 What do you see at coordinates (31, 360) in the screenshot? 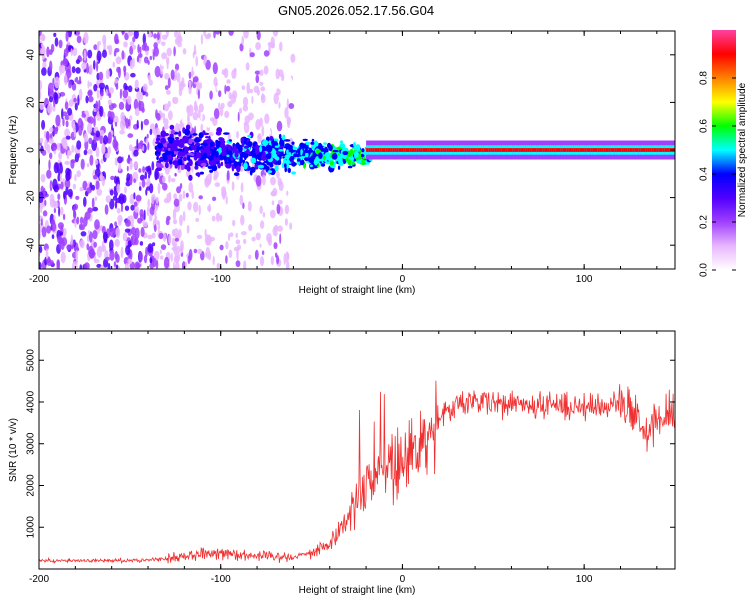
I see `y-tick-label: 5000` at bounding box center [31, 360].